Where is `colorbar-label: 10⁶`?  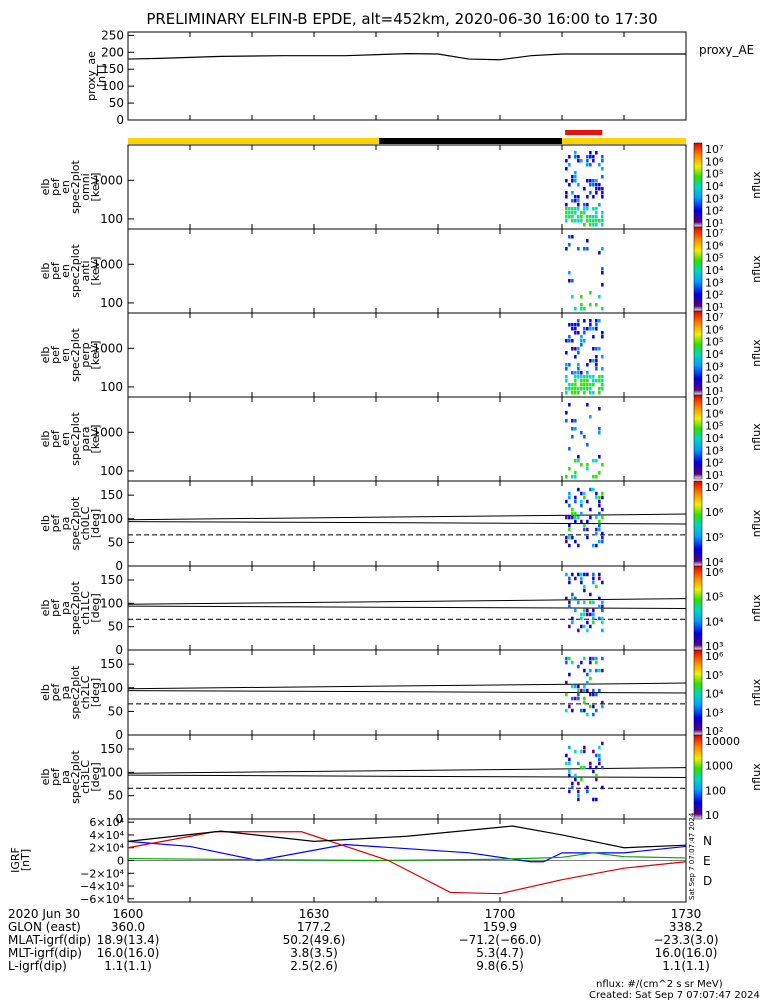
colorbar-label: 10⁶ is located at coordinates (714, 572).